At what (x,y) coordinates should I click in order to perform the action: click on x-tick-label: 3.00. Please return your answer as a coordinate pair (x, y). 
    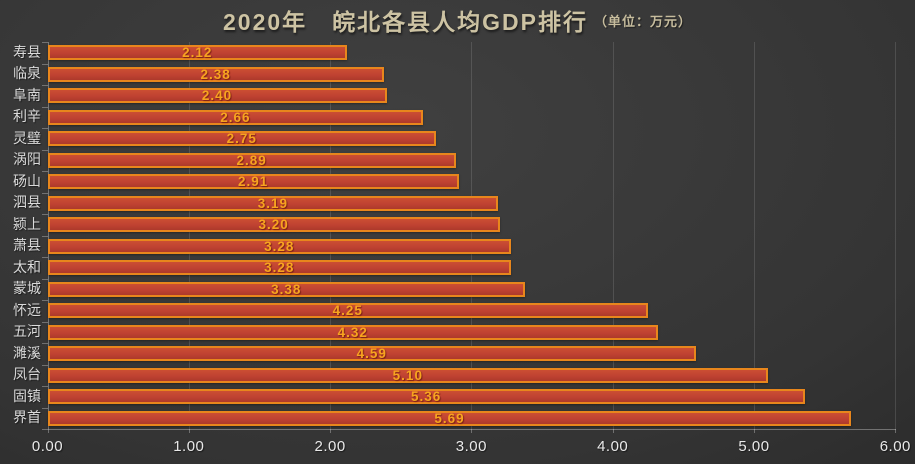
    Looking at the image, I should click on (471, 446).